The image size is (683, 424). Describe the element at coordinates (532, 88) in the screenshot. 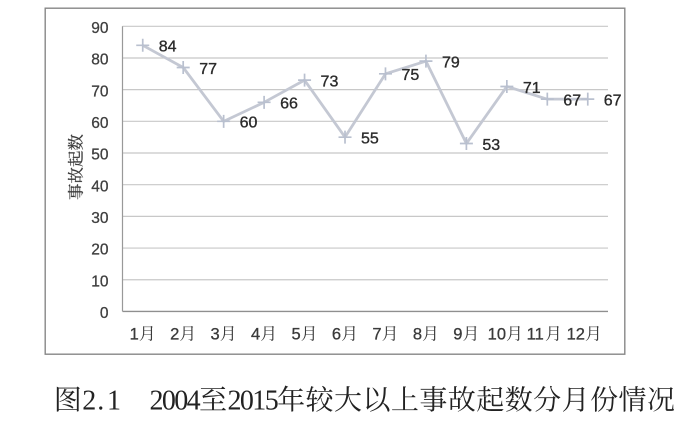

I see `svg-text: 71` at that location.